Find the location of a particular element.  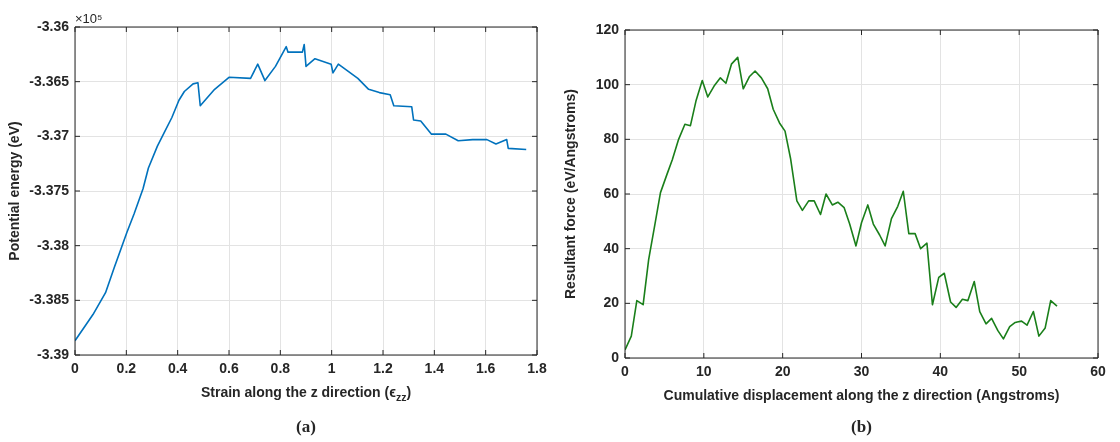

x-tick-label: 1.6 is located at coordinates (485, 368).